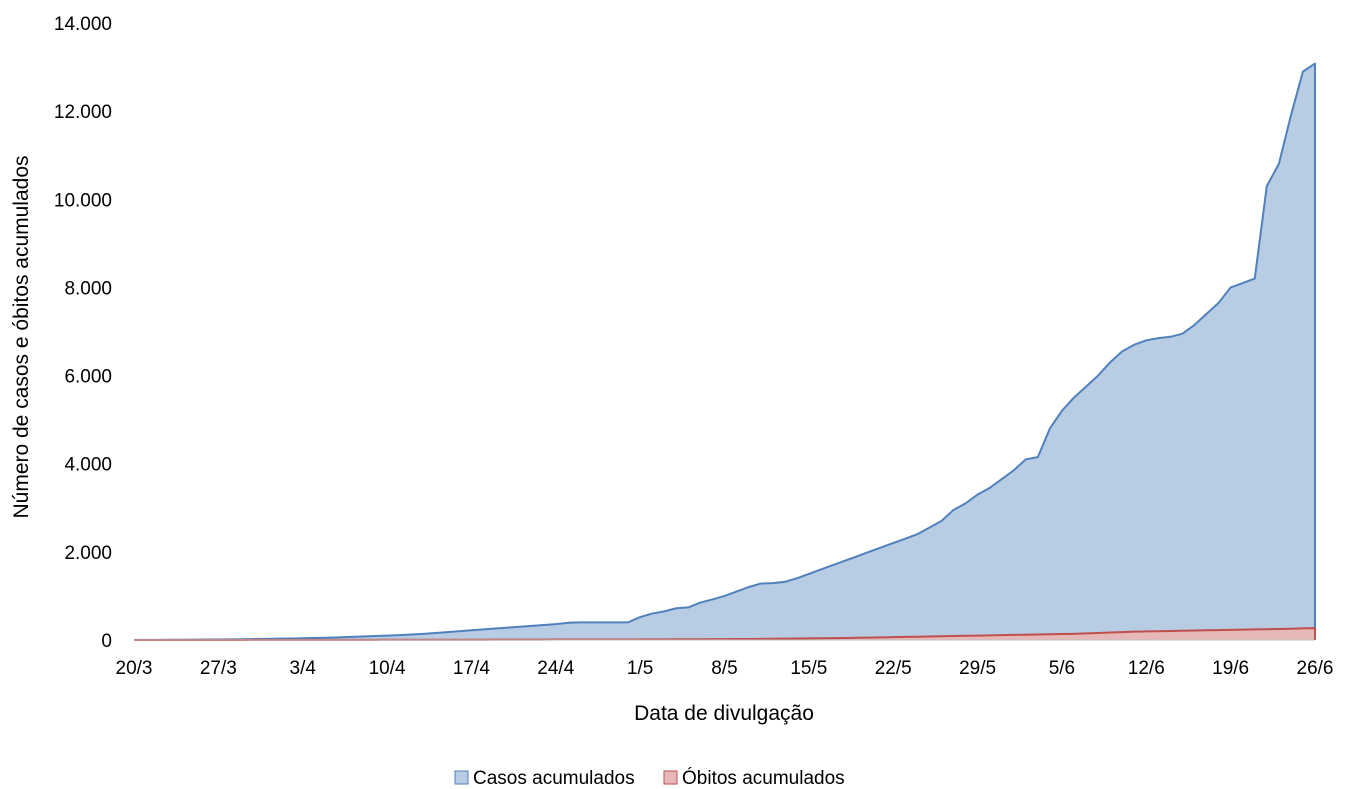 This screenshot has width=1355, height=789. I want to click on x-tick-label: 10/4, so click(387, 668).